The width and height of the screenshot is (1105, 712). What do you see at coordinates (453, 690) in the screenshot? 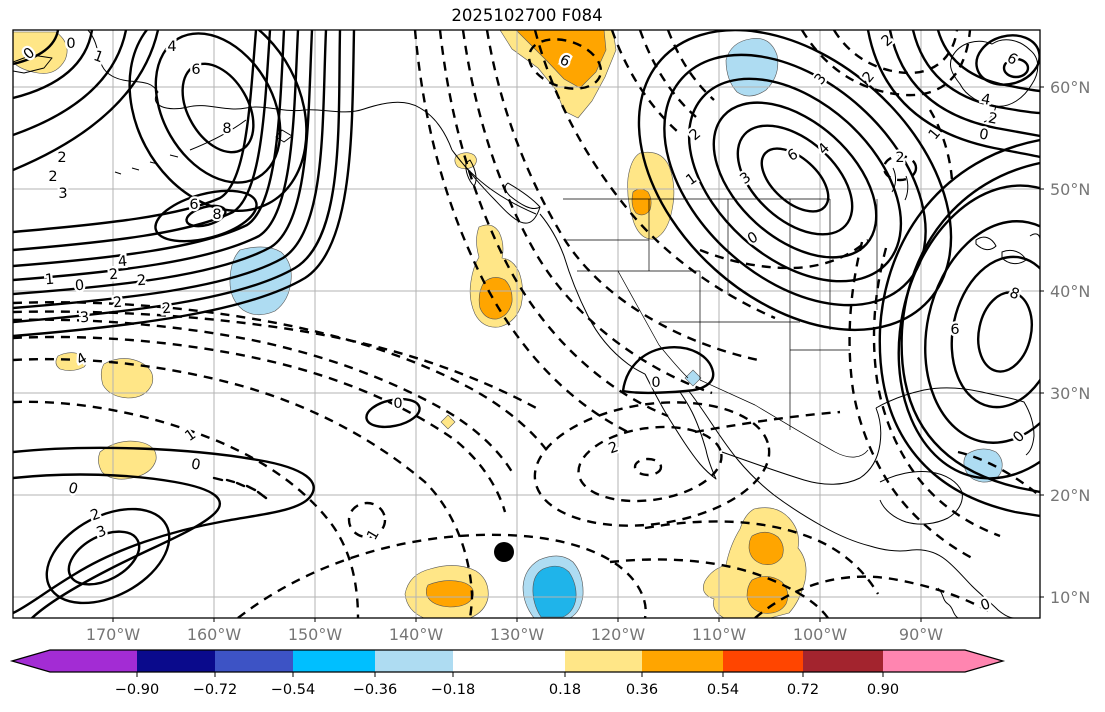
I see `colorbar-tick-label: −0.18` at bounding box center [453, 690].